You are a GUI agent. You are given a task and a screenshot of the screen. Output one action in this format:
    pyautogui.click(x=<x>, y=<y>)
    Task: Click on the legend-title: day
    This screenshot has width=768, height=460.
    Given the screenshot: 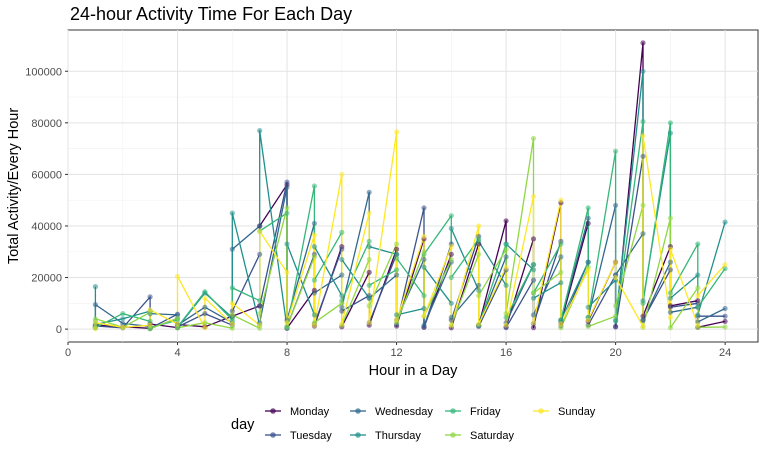 What is the action you would take?
    pyautogui.click(x=243, y=425)
    